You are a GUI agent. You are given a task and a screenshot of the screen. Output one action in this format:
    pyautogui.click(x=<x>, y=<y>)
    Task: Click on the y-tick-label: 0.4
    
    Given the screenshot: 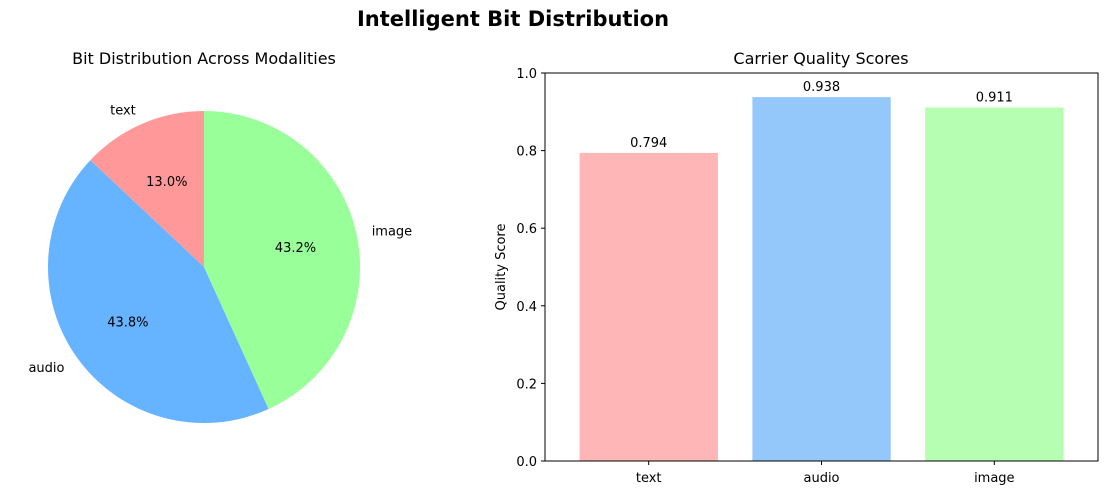 What is the action you would take?
    pyautogui.click(x=526, y=307)
    